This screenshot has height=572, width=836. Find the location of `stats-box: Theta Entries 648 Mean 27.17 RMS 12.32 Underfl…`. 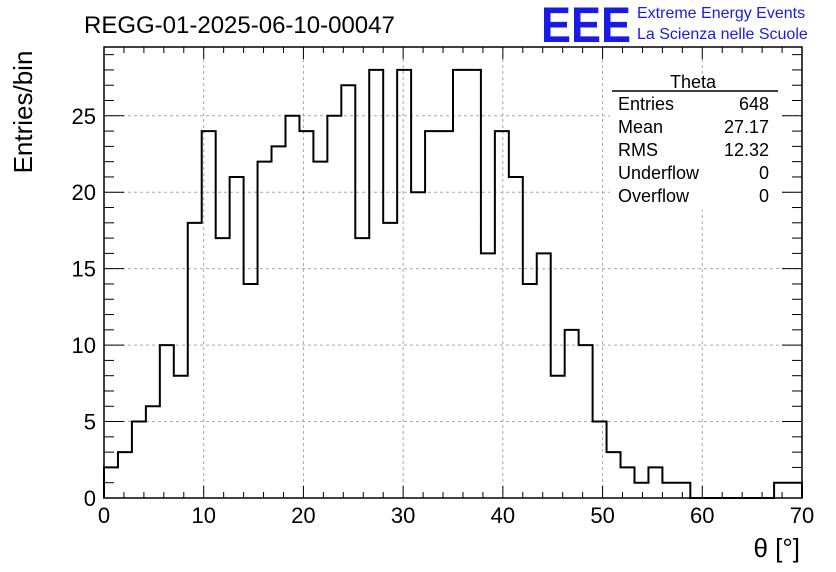

stats-box: Theta Entries 648 Mean 27.17 RMS 12.32 Underfl… is located at coordinates (695, 141).